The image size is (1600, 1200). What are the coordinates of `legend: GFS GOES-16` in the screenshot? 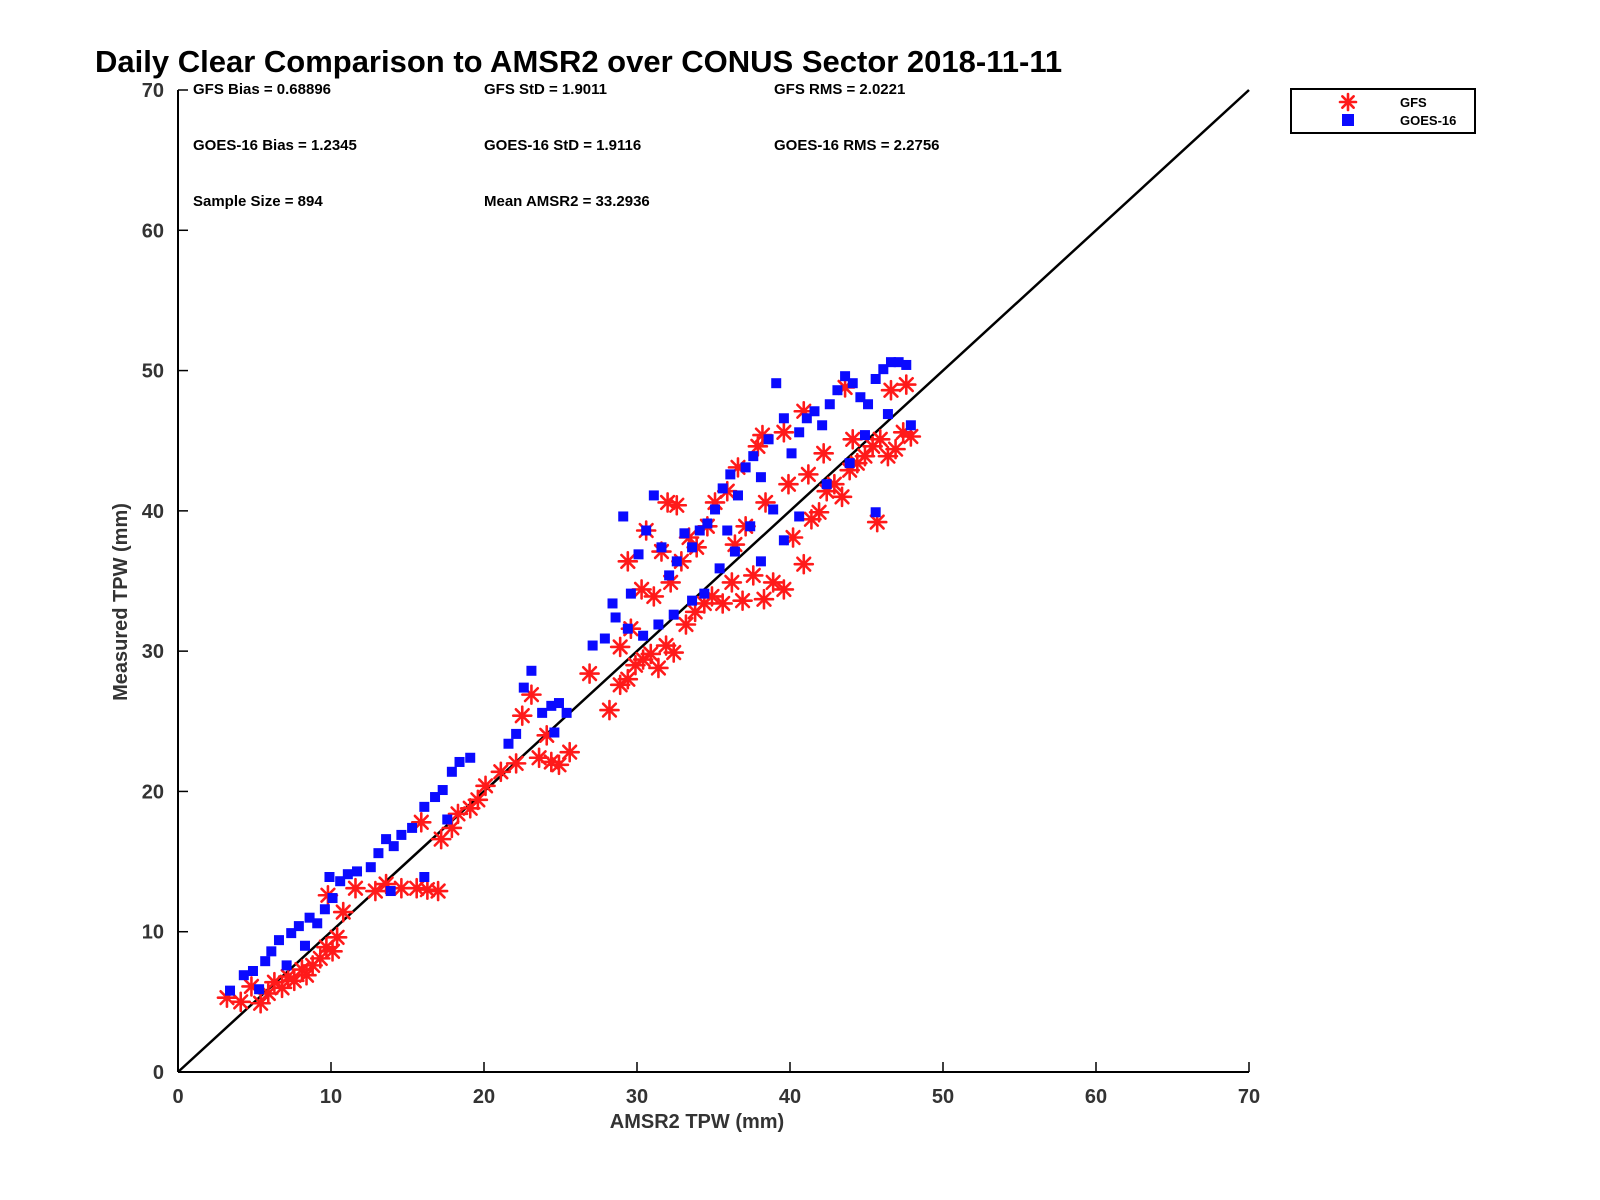 It's located at (1383, 111).